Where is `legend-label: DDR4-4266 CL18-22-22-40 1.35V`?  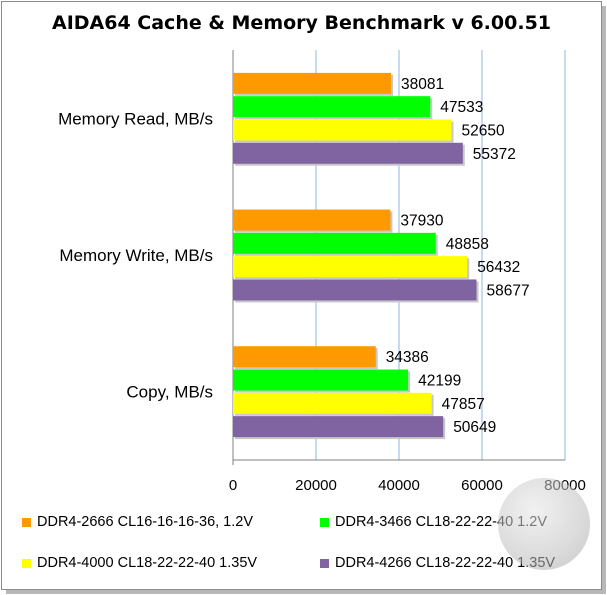
legend-label: DDR4-4266 CL18-22-22-40 1.35V is located at coordinates (445, 563).